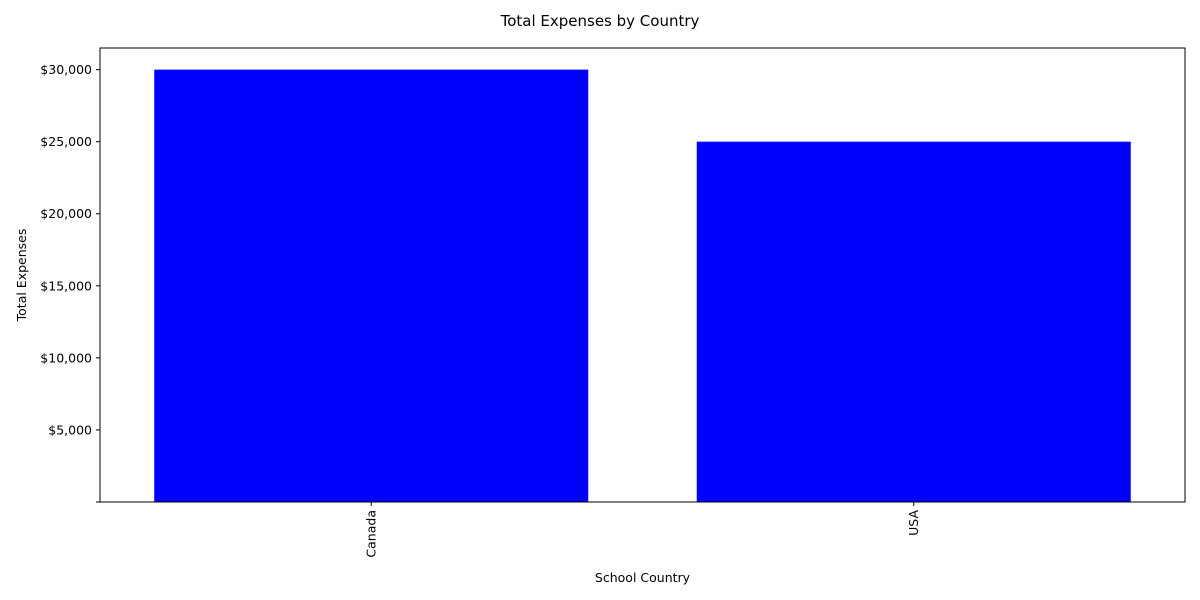 This screenshot has width=1200, height=600. Describe the element at coordinates (643, 577) in the screenshot. I see `x-axis-label: School Country` at that location.